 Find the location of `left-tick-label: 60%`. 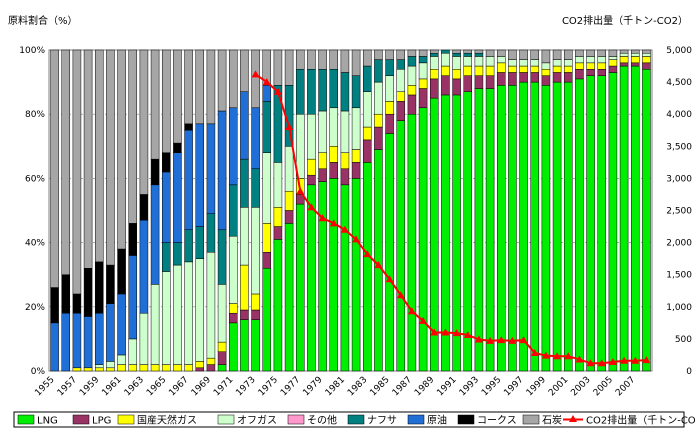

left-tick-label: 60% is located at coordinates (35, 179).